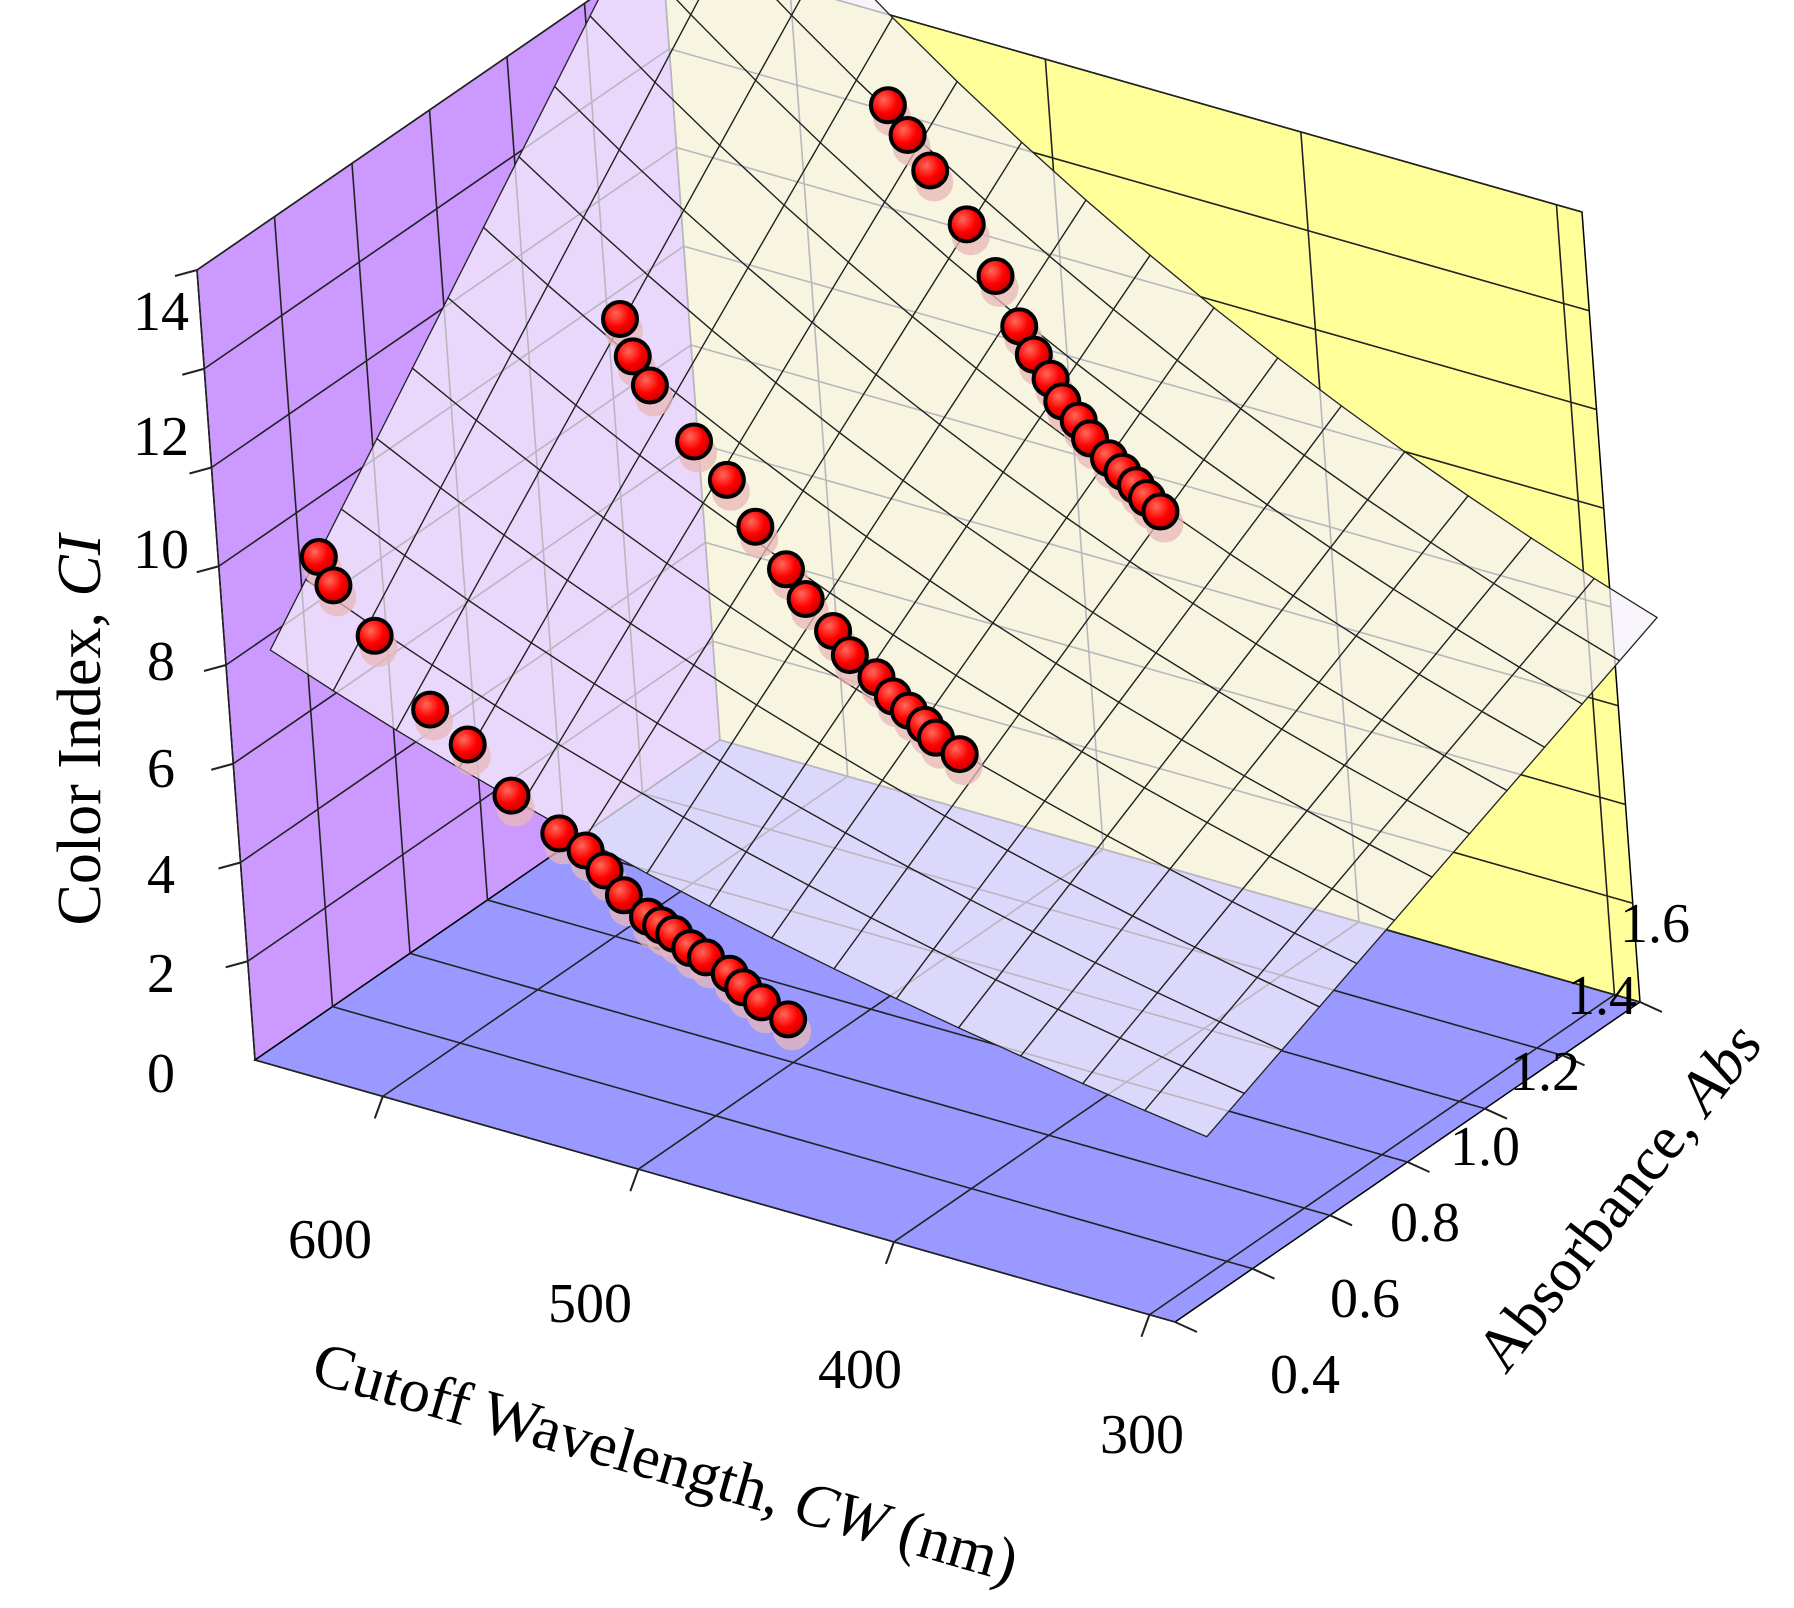  What do you see at coordinates (1142, 1435) in the screenshot?
I see `x-tick-label: 300` at bounding box center [1142, 1435].